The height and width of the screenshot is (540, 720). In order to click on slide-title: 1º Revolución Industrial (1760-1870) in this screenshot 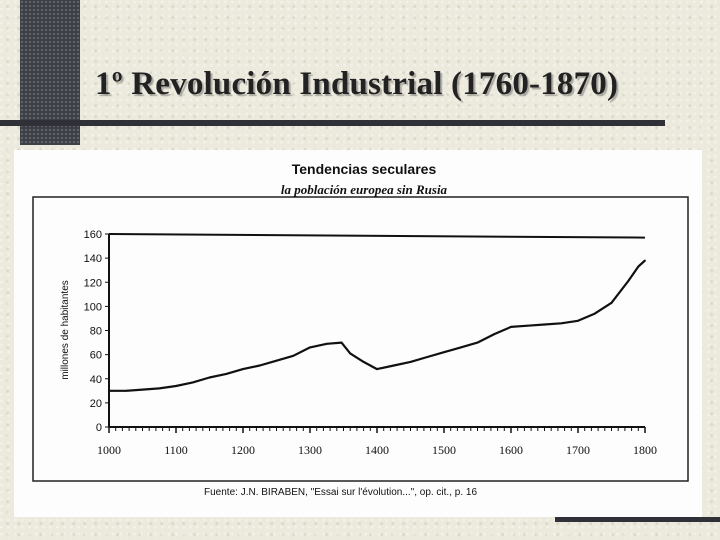, I will do `click(357, 84)`.